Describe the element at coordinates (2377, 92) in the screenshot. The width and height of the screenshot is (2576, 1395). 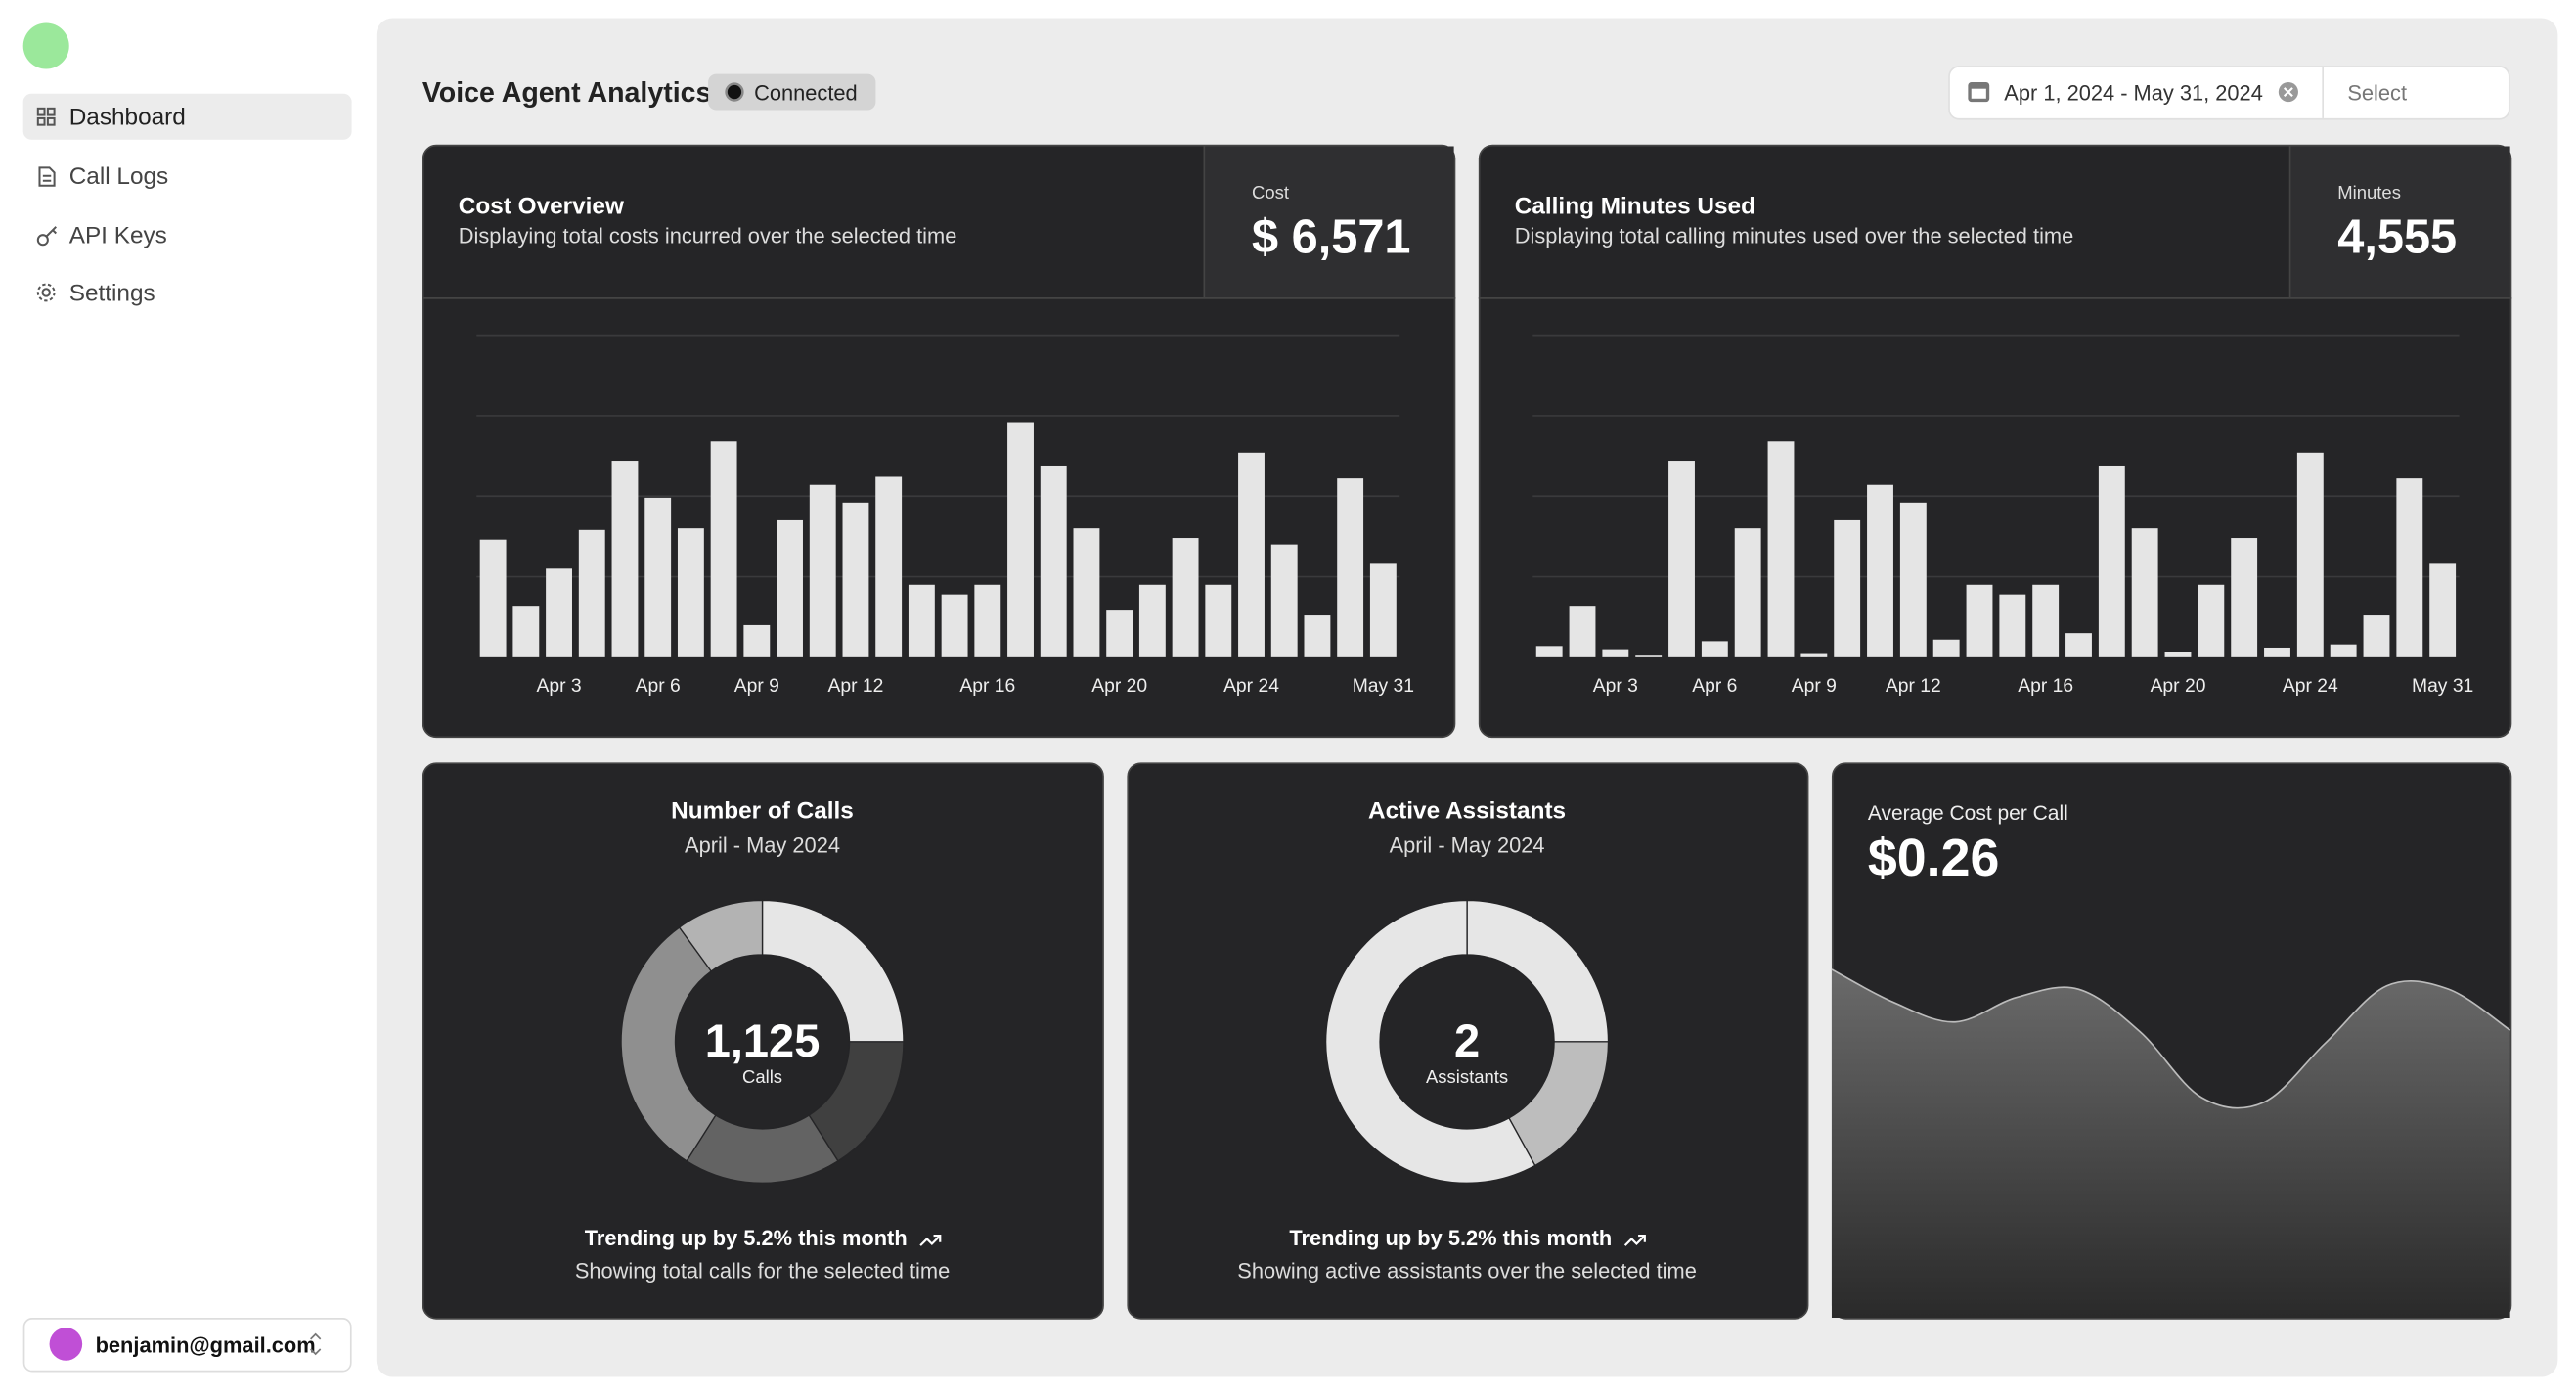
I see `select: Select` at that location.